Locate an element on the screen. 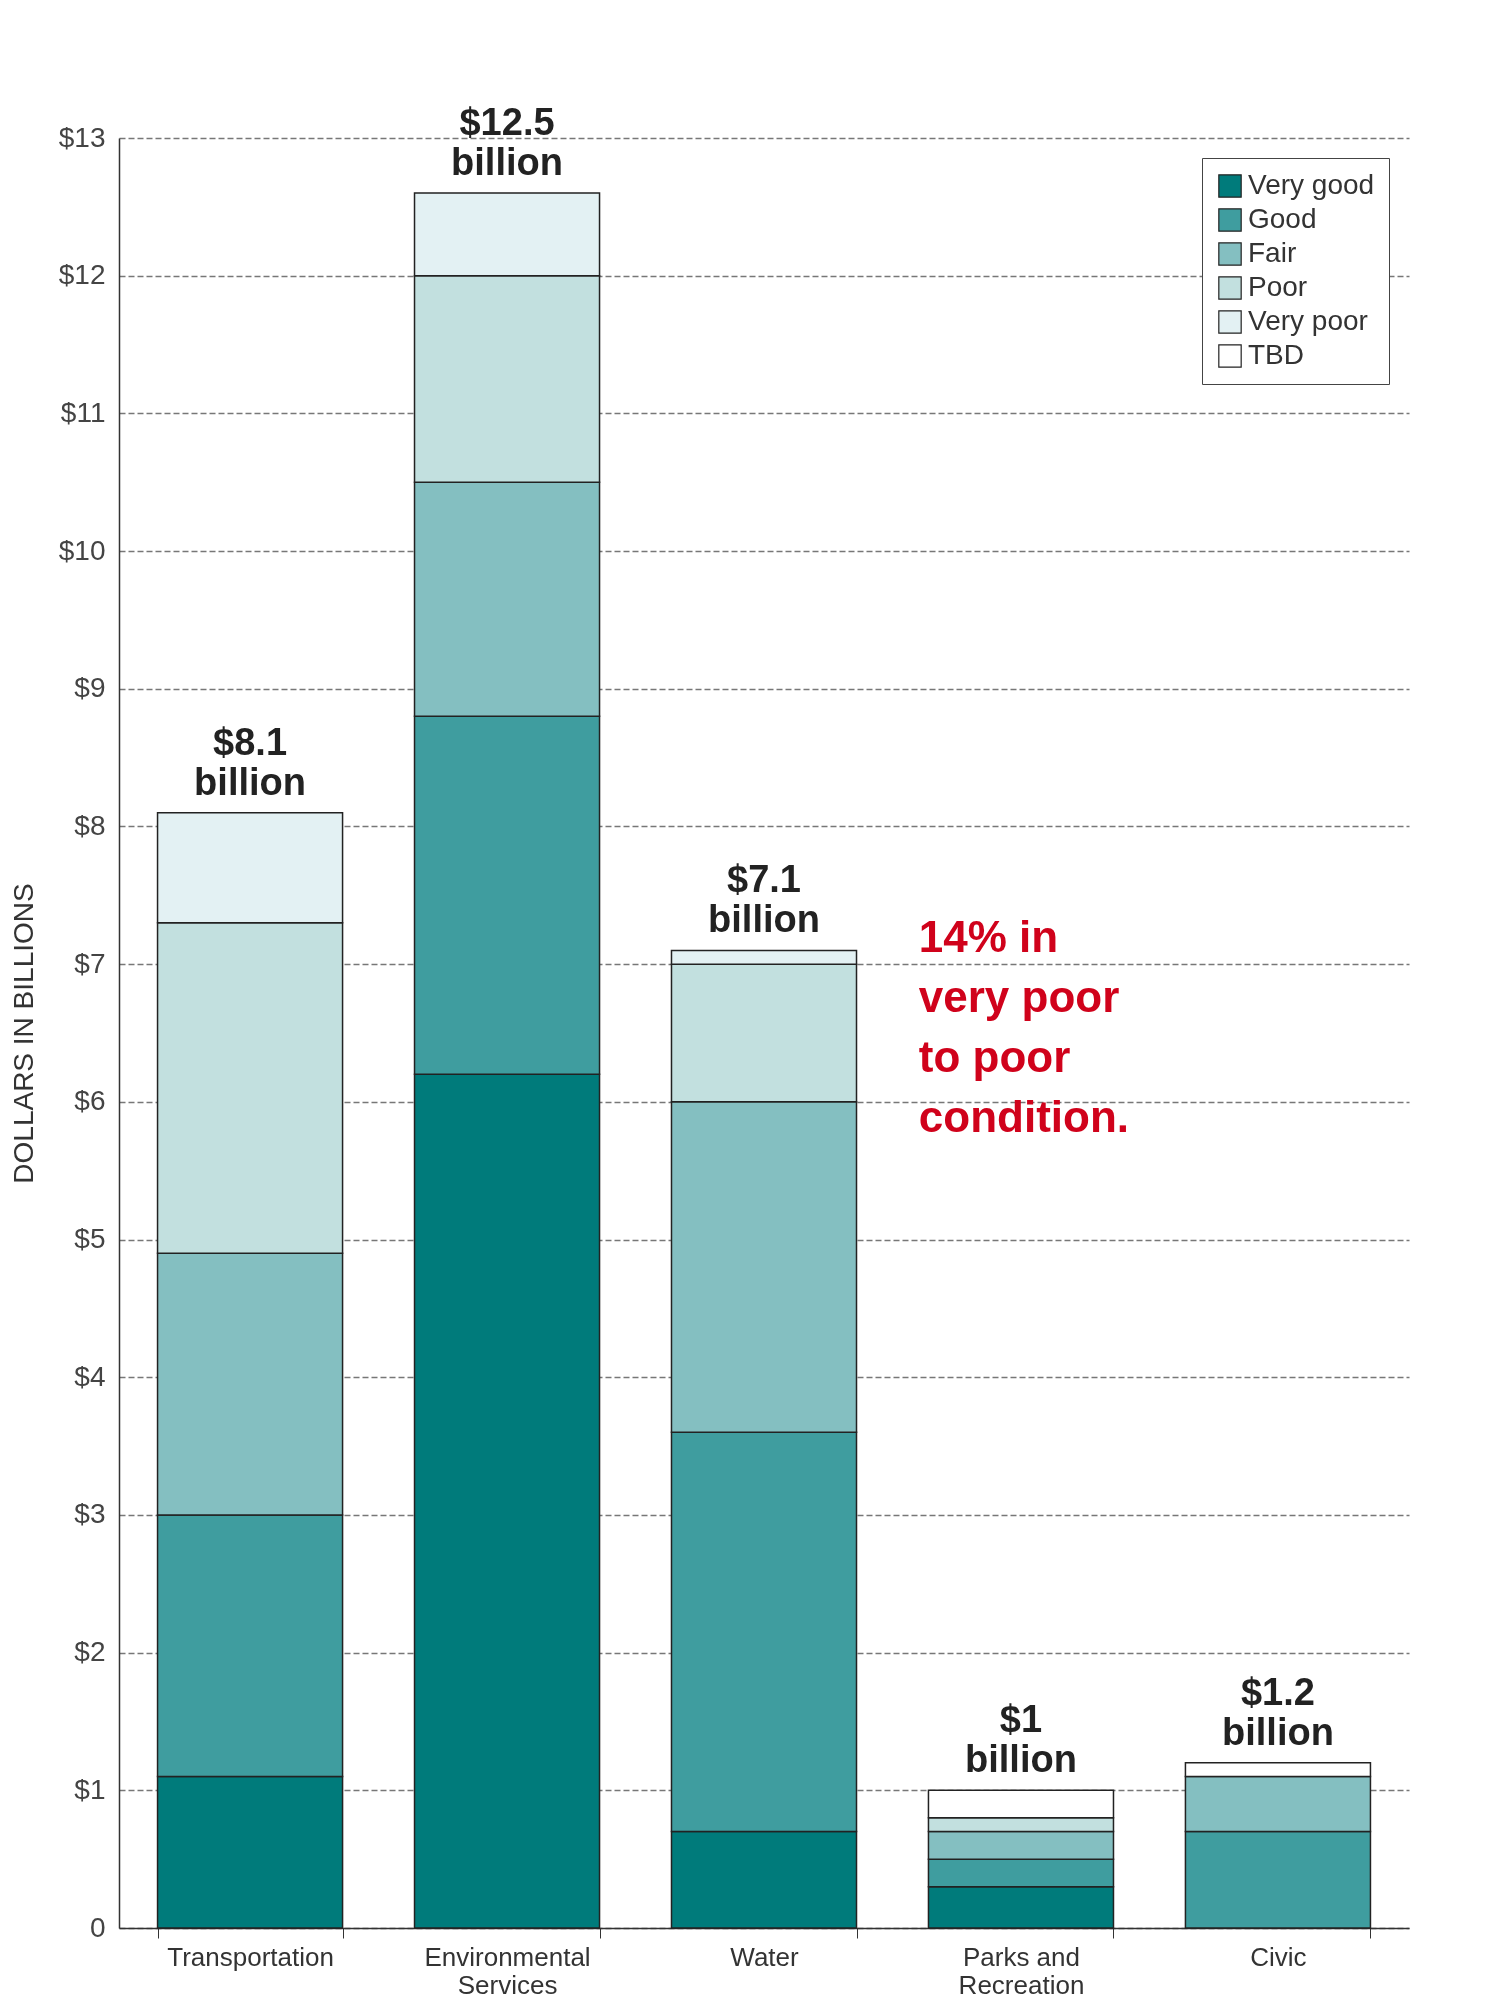 The height and width of the screenshot is (2014, 1486). x-tick-label: Water is located at coordinates (765, 1956).